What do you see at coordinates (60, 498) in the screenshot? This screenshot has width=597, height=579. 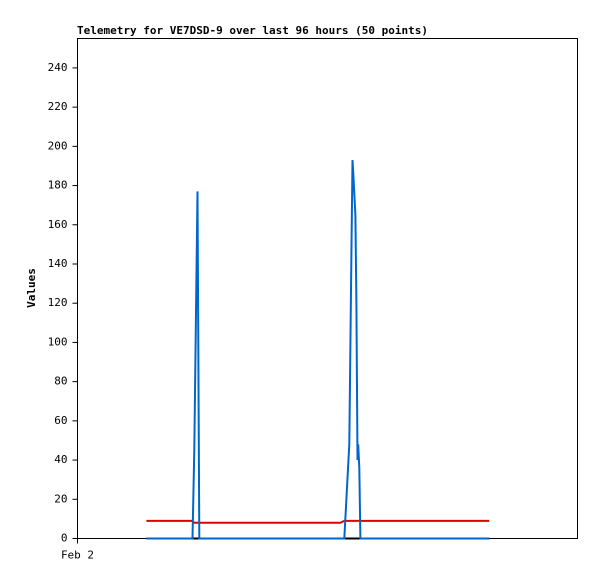 I see `y-tick-label: 20` at bounding box center [60, 498].